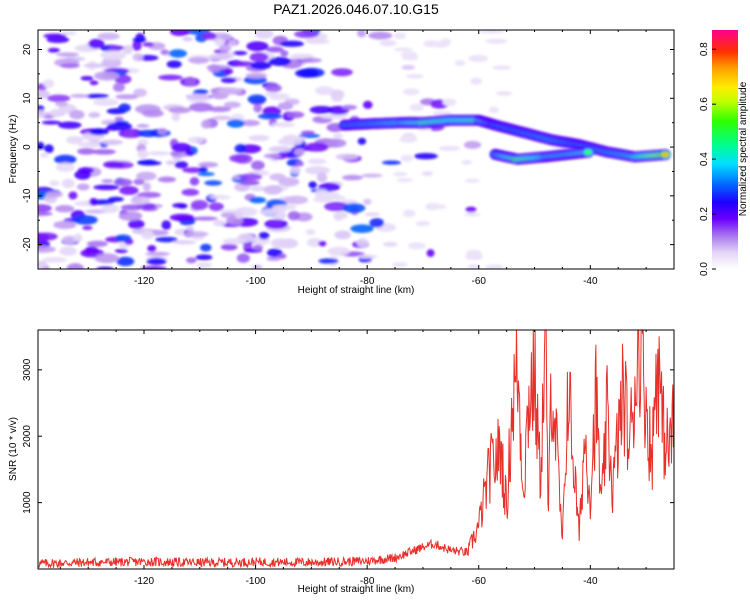 Image resolution: width=750 pixels, height=600 pixels. I want to click on heatmap-y-tick-label: -20, so click(27, 244).